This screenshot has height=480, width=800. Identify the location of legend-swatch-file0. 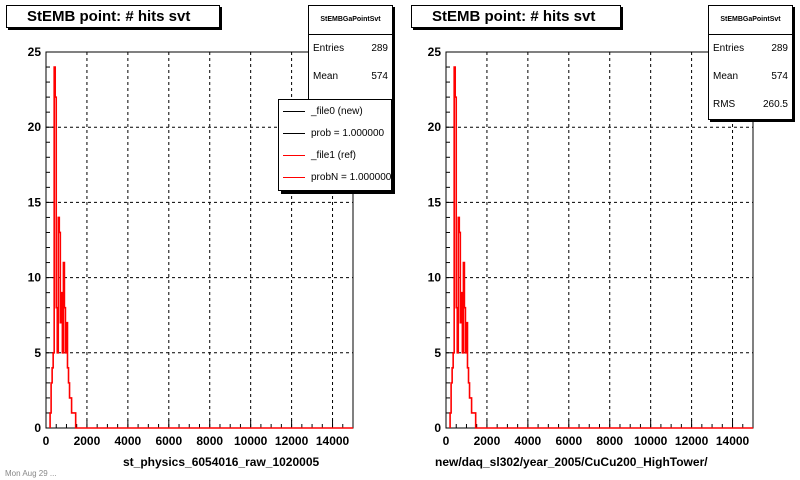
(294, 111).